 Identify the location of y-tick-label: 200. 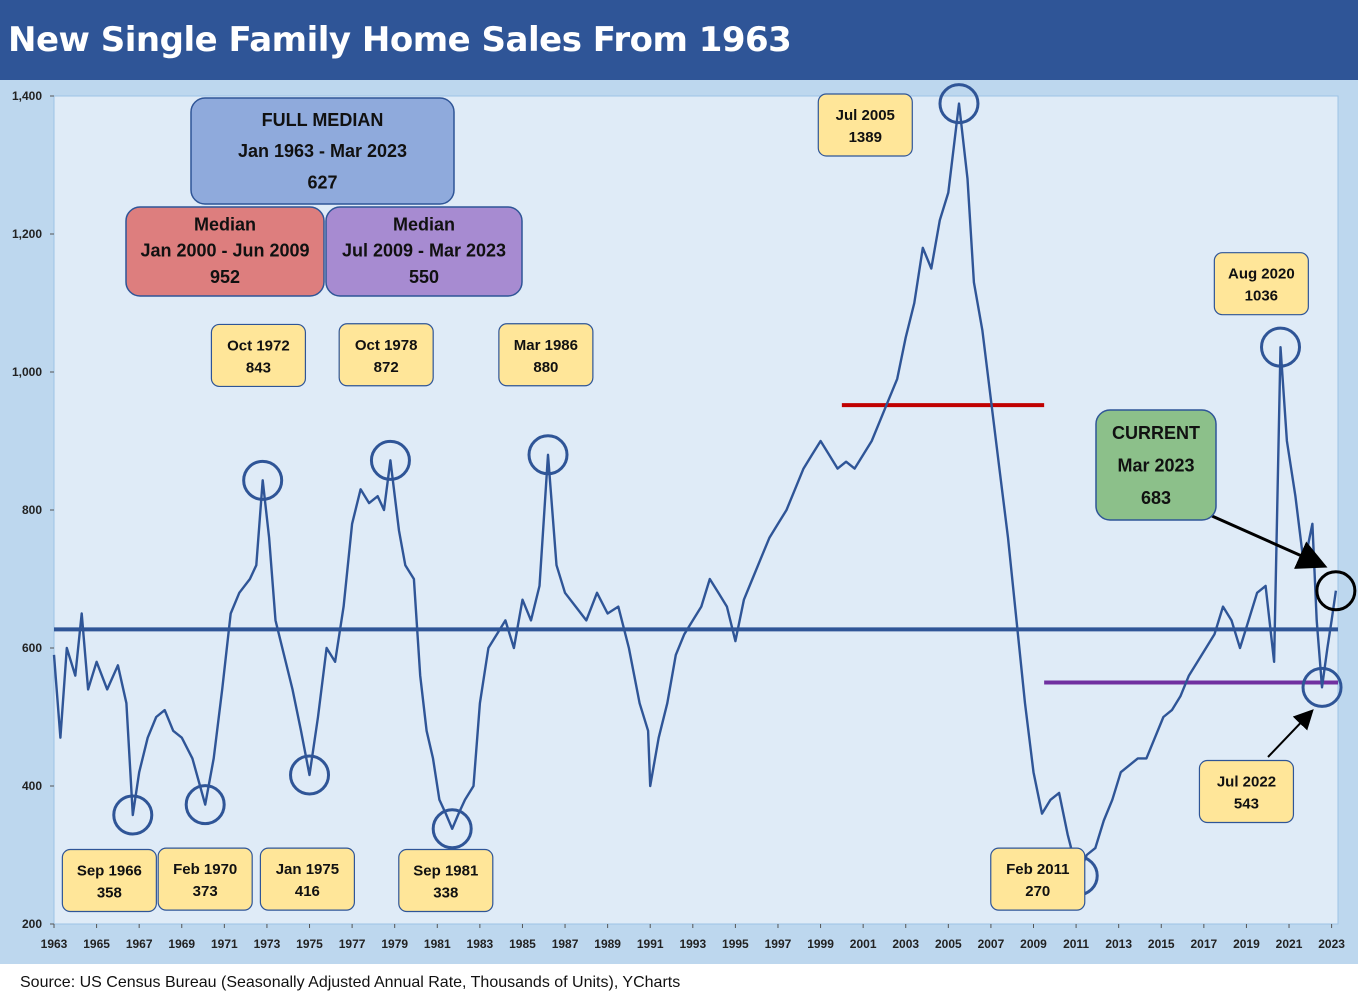
(32, 924).